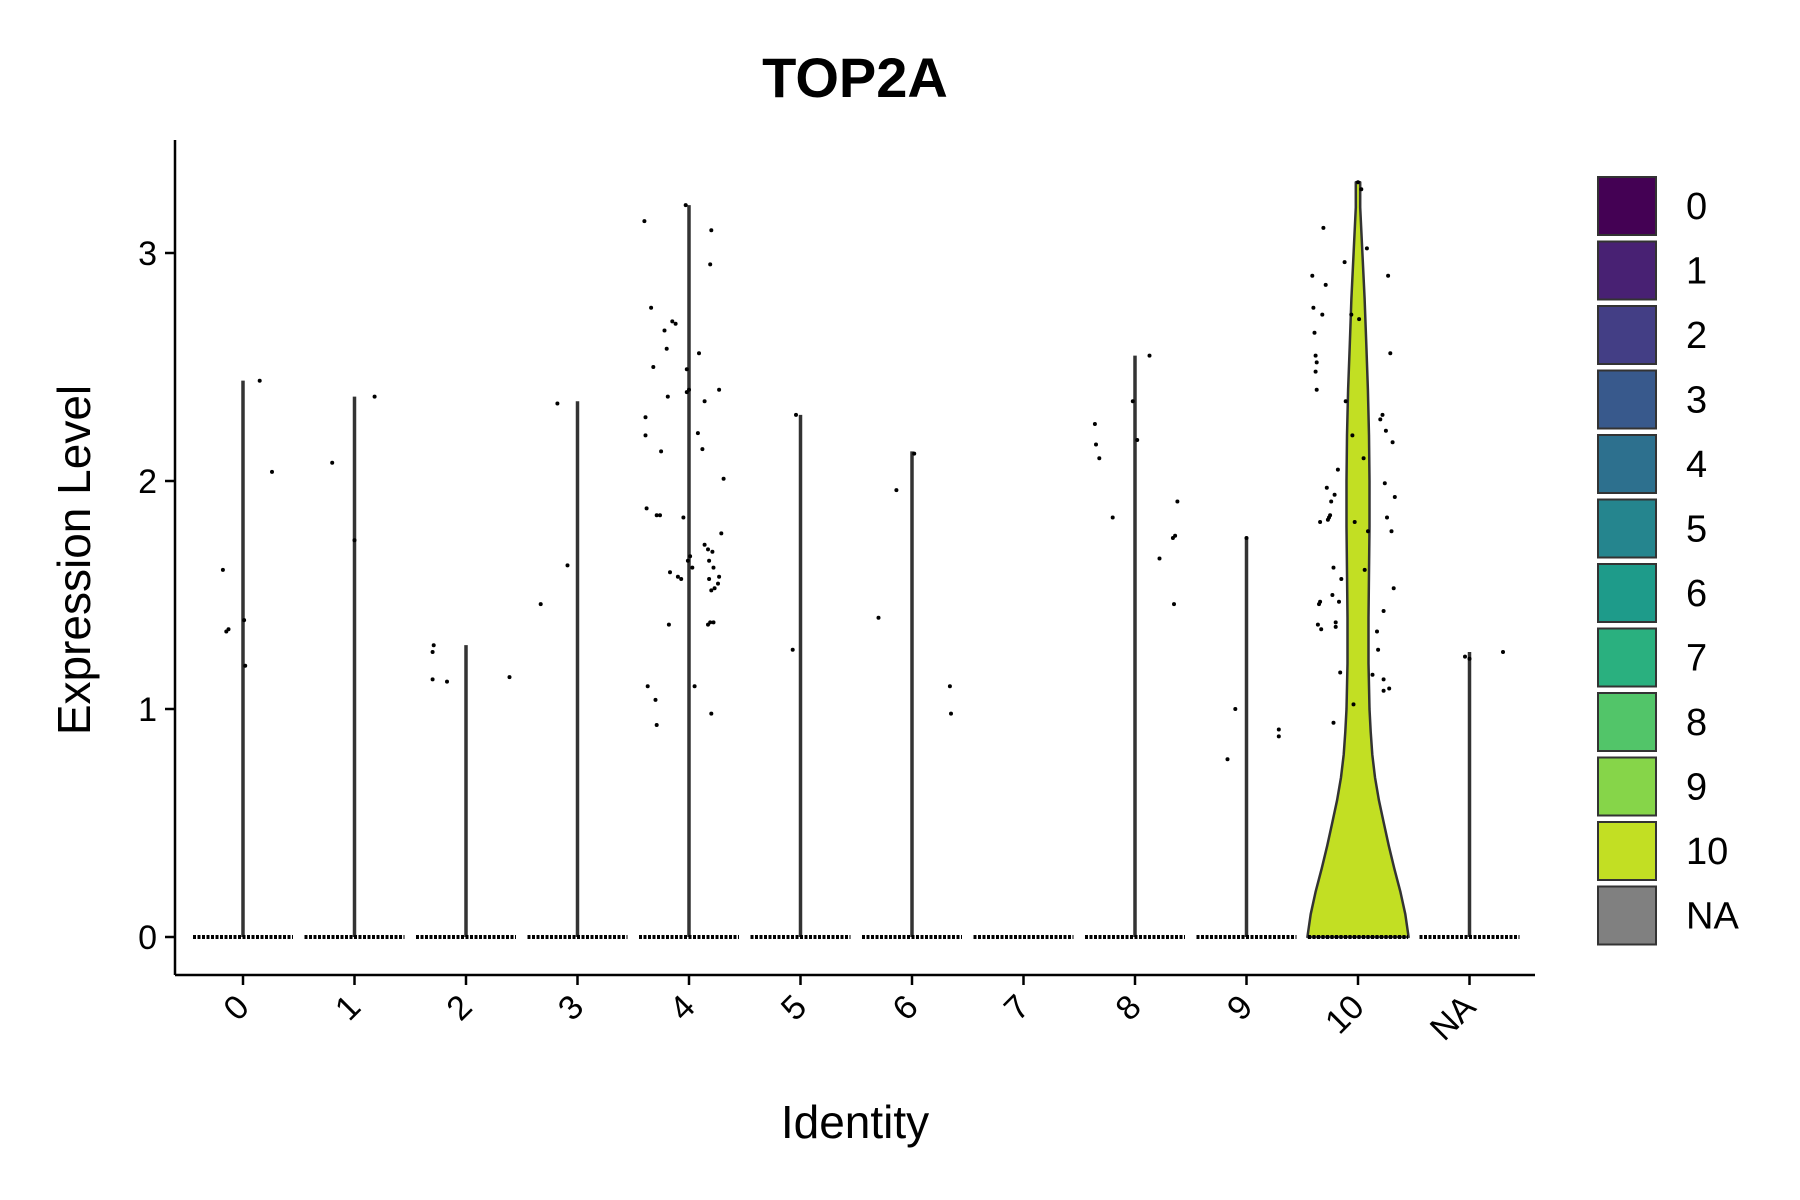 The height and width of the screenshot is (1200, 1800). Describe the element at coordinates (147, 254) in the screenshot. I see `y-tick-label: 3` at that location.